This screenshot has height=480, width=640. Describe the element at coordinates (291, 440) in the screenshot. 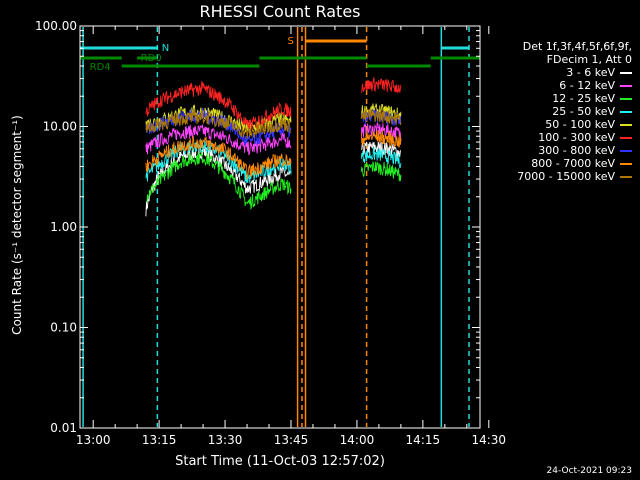

I see `x-tick-label: 13:45` at that location.